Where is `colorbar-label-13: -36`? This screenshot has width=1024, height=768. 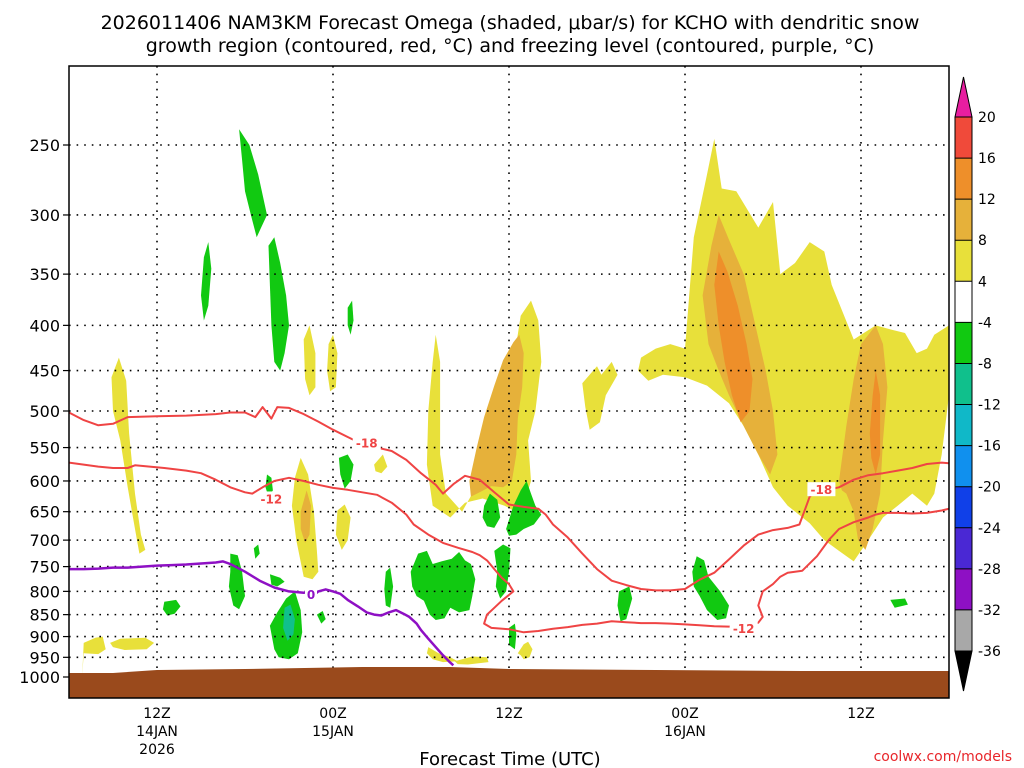
colorbar-label-13: -36 is located at coordinates (989, 652).